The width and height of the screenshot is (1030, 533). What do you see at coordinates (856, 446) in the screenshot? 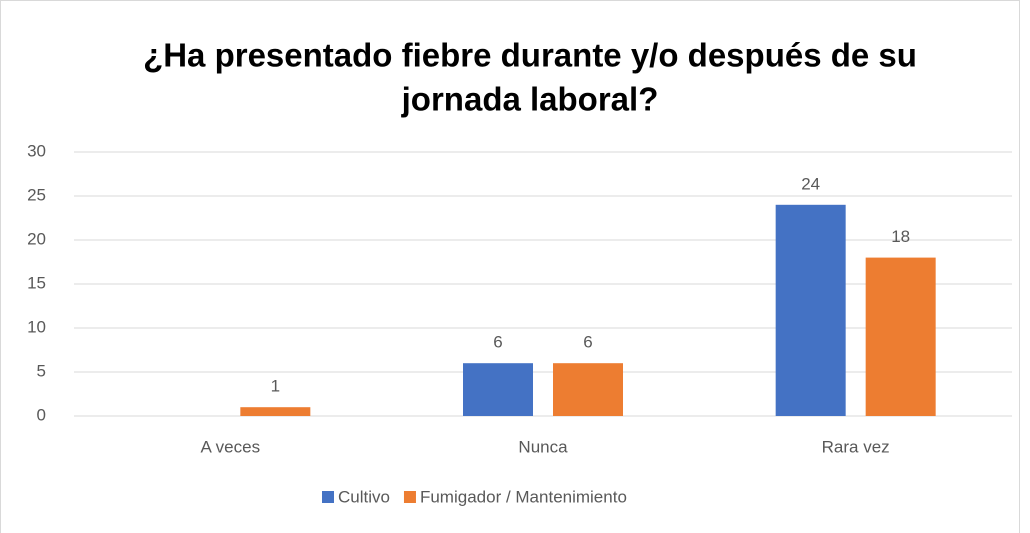
I see `x-tick-label: Rara vez` at bounding box center [856, 446].